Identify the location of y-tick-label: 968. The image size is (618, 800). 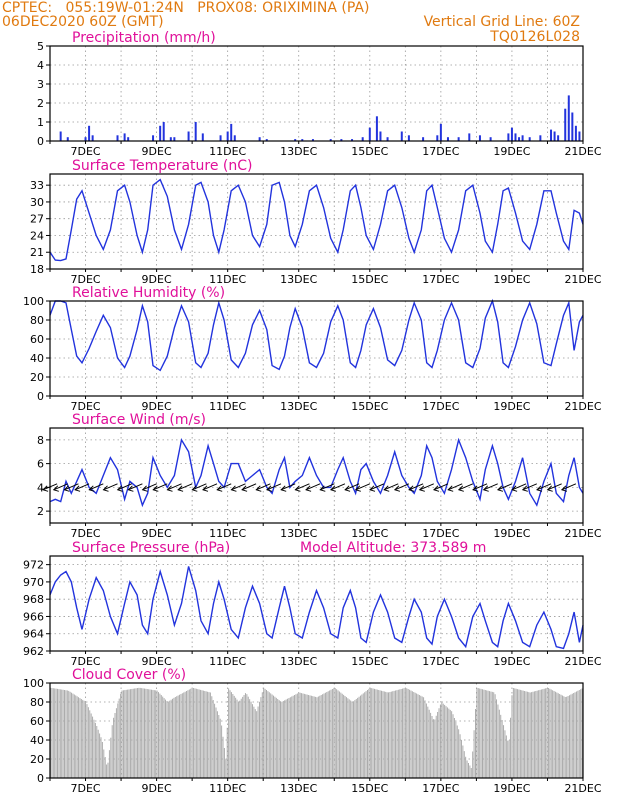
(33, 599).